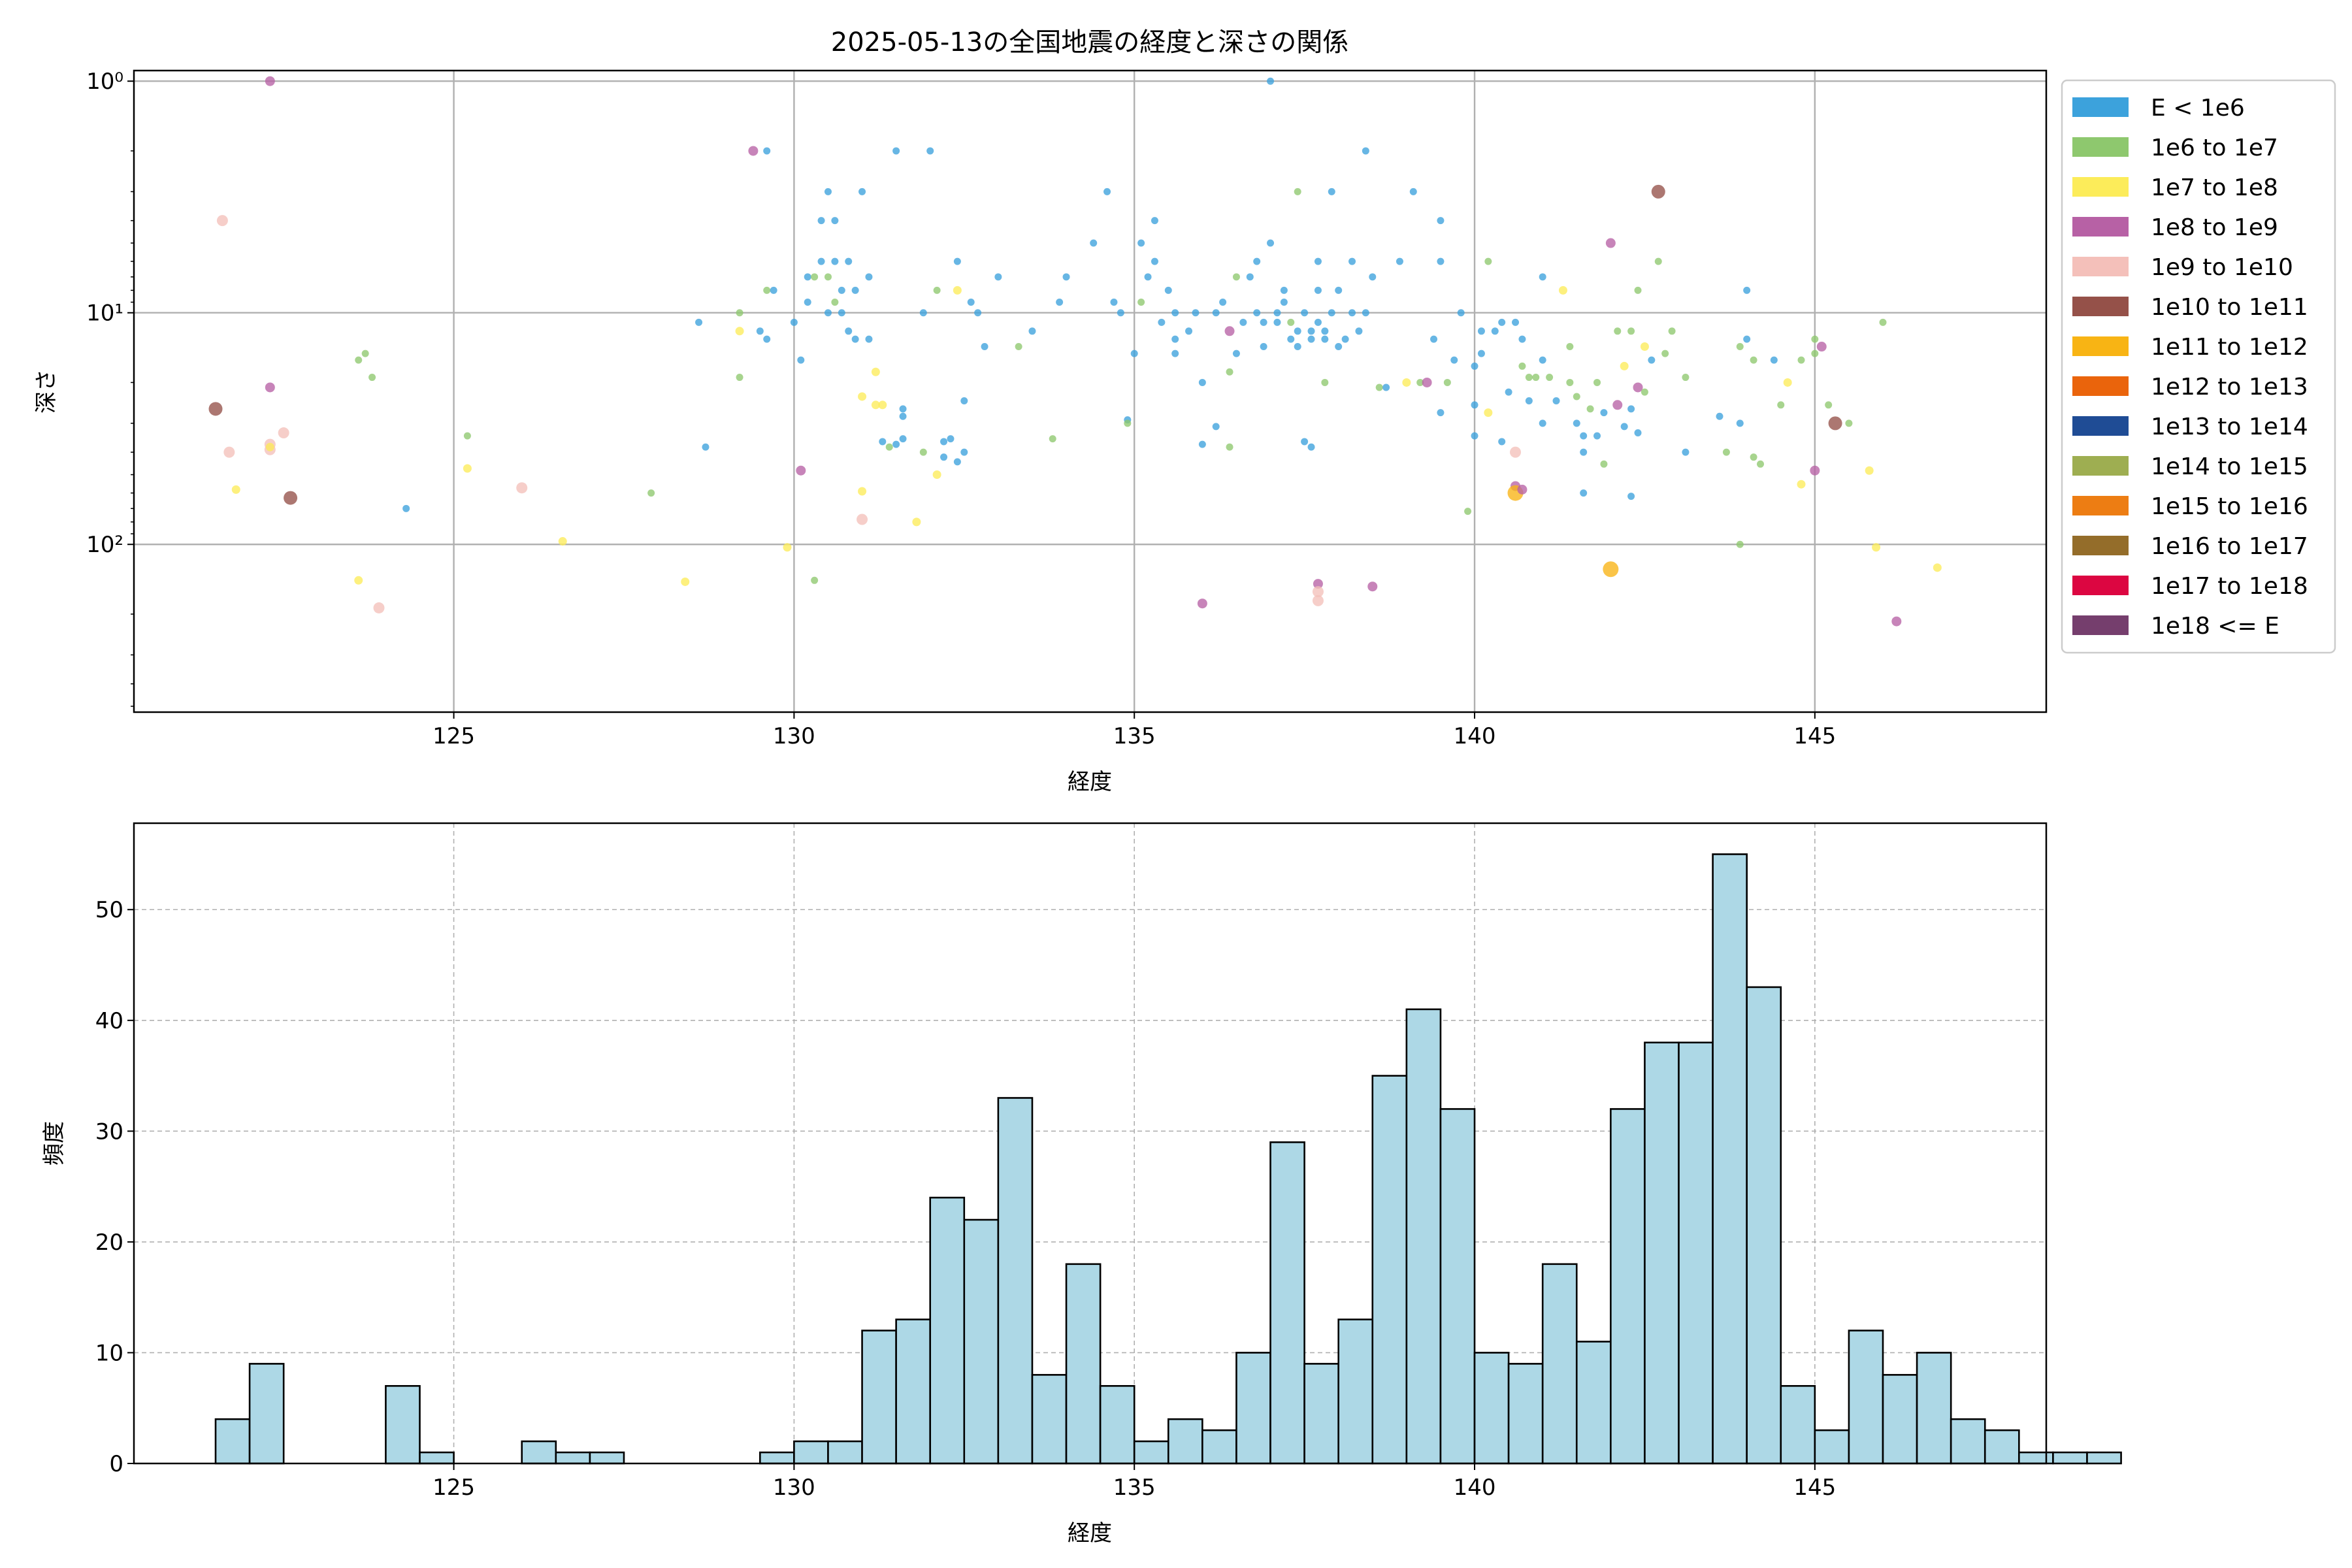 This screenshot has height=1568, width=2352. I want to click on histogram-x-label: 経度, so click(1090, 1533).